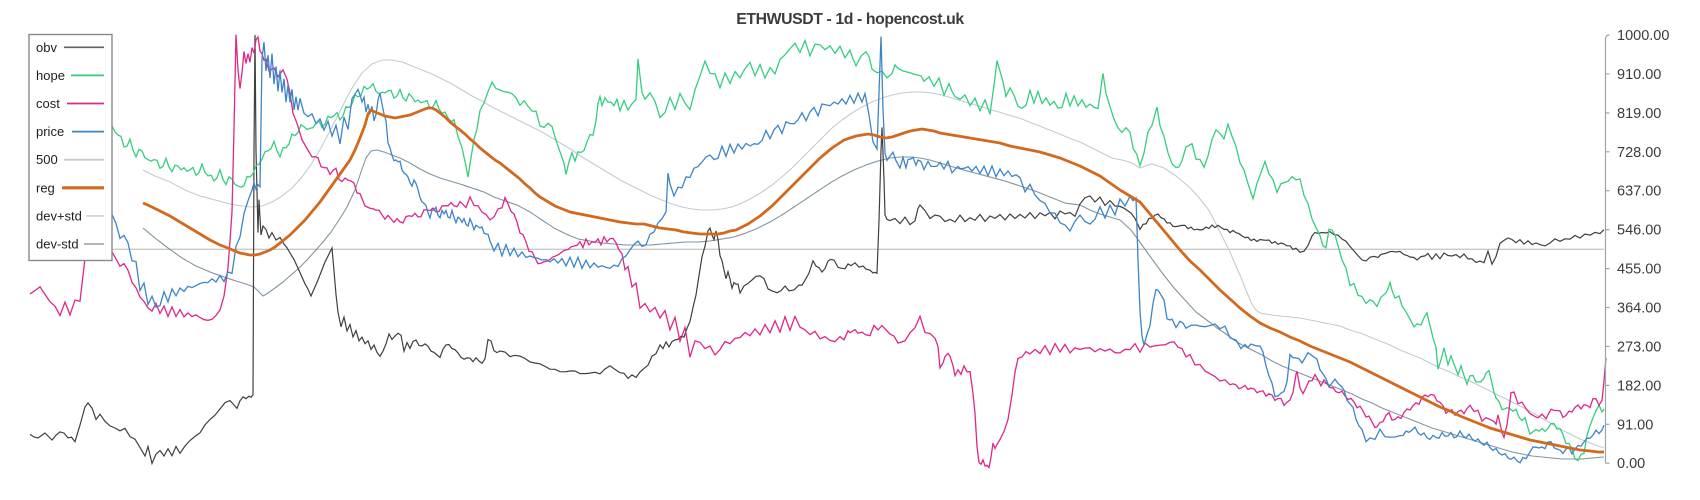  Describe the element at coordinates (47, 159) in the screenshot. I see `svg-text: 500` at that location.